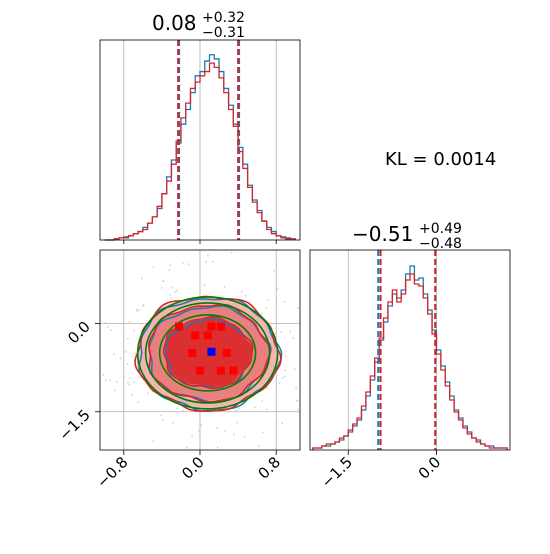 This screenshot has height=554, width=550. What do you see at coordinates (74, 425) in the screenshot?
I see `joint-ytick-label-1: −1.5` at bounding box center [74, 425].